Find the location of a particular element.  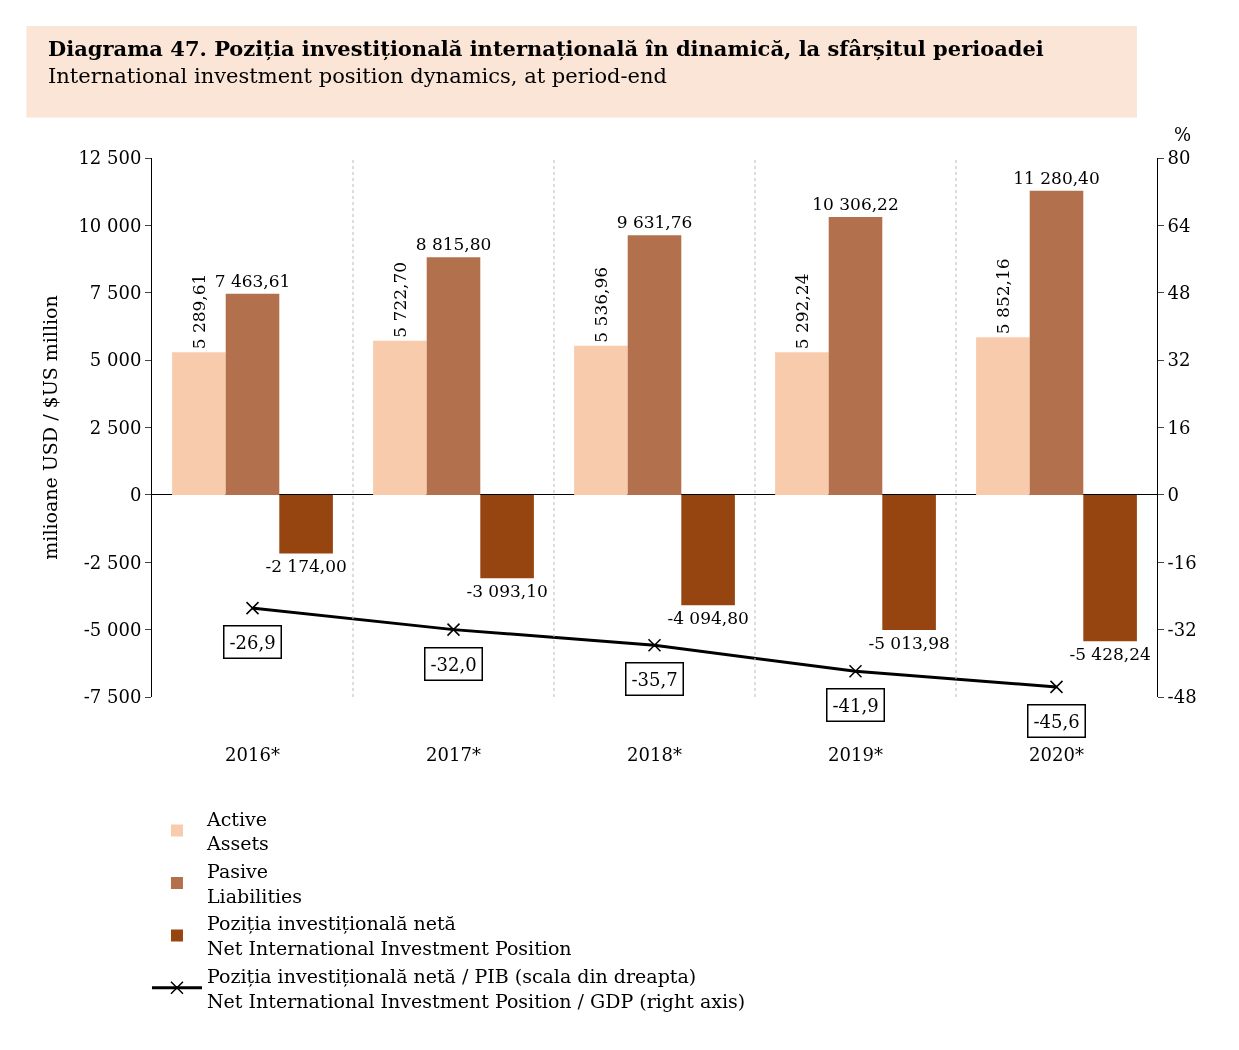

legend-label: Poziția investițională netă Net International Investment Position is located at coordinates (389, 936).